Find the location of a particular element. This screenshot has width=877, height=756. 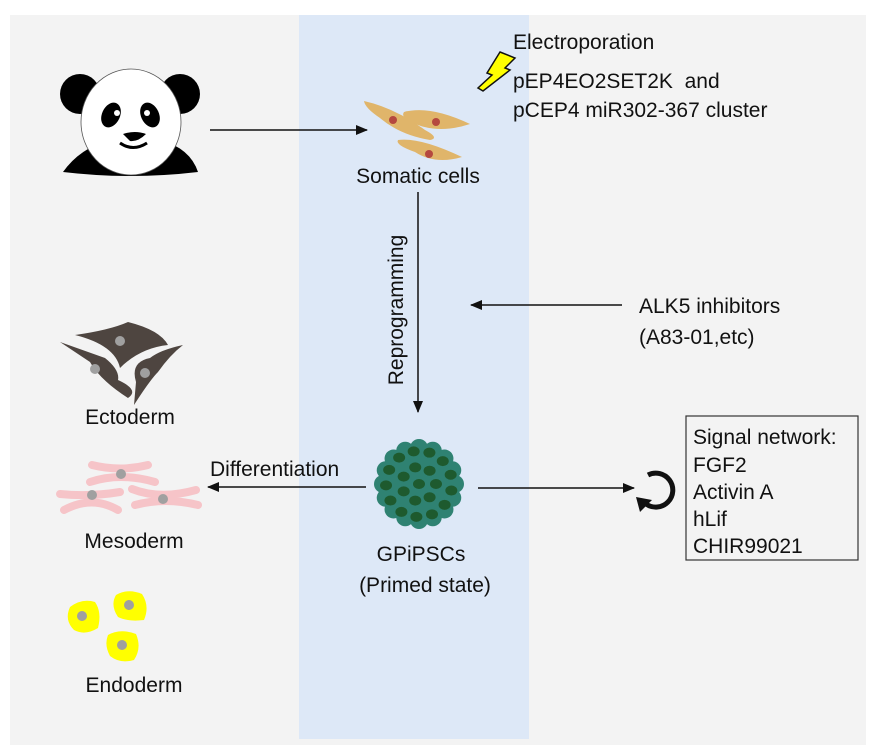

mesoderm-cells-icon is located at coordinates (129, 487).